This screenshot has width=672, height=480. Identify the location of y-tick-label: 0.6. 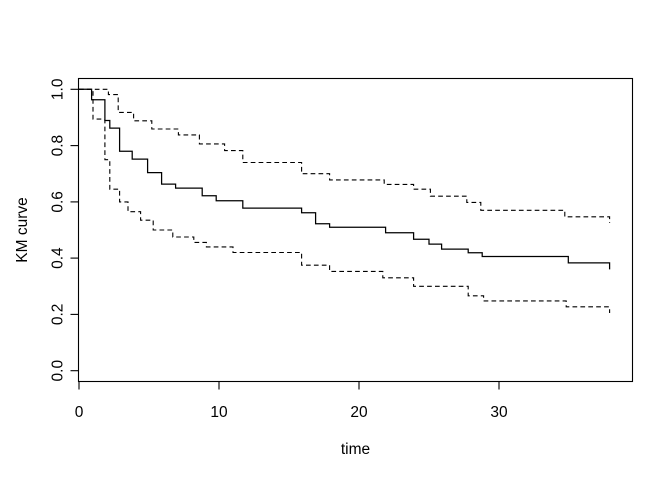
(58, 202).